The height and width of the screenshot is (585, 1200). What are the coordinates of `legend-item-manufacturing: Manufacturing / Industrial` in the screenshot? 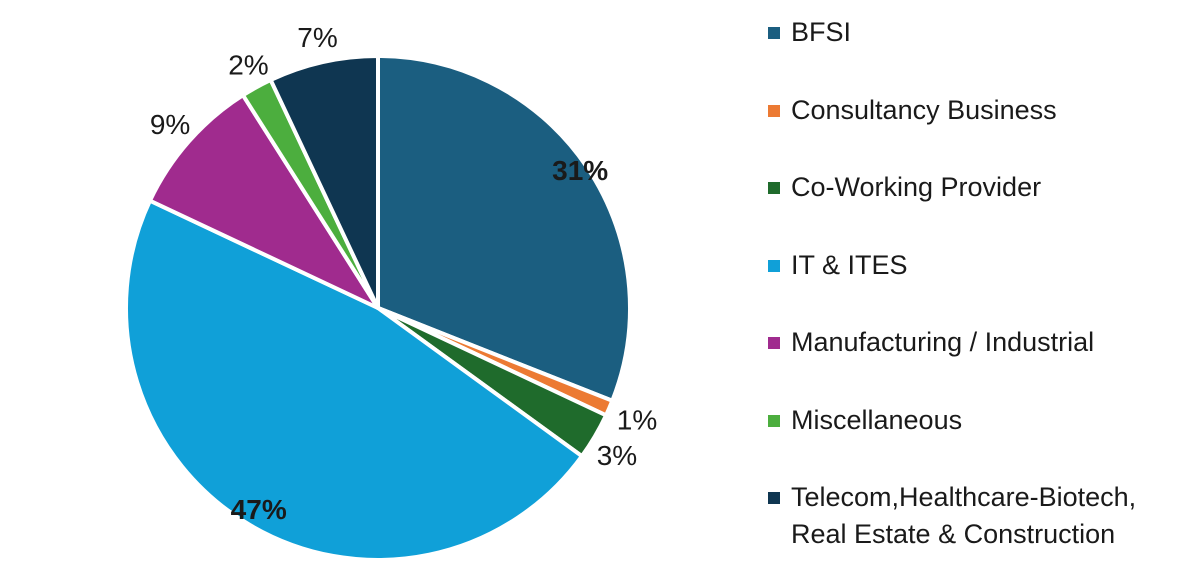 It's located at (978, 363).